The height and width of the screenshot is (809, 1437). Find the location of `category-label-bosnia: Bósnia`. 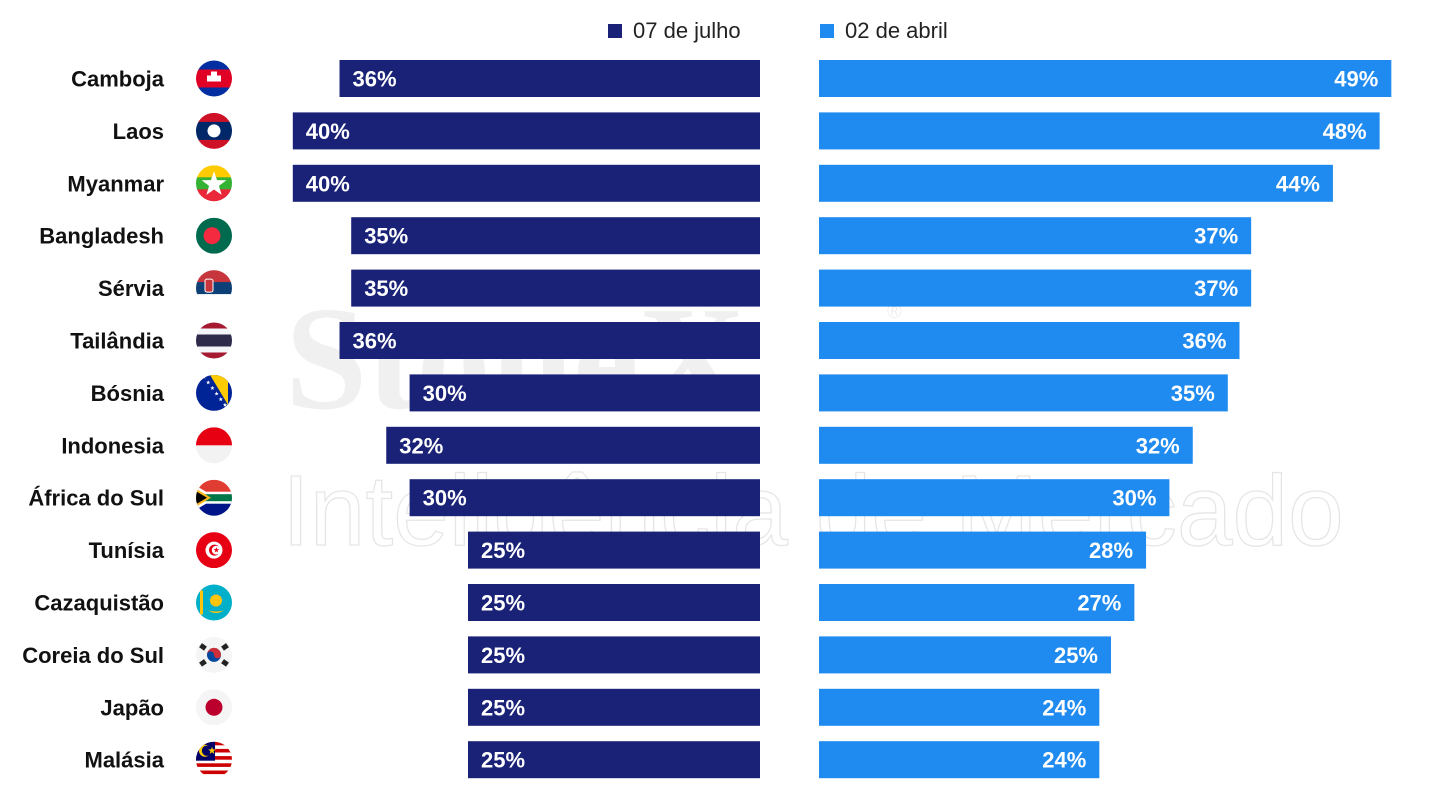

category-label-bosnia: Bósnia is located at coordinates (128, 393).